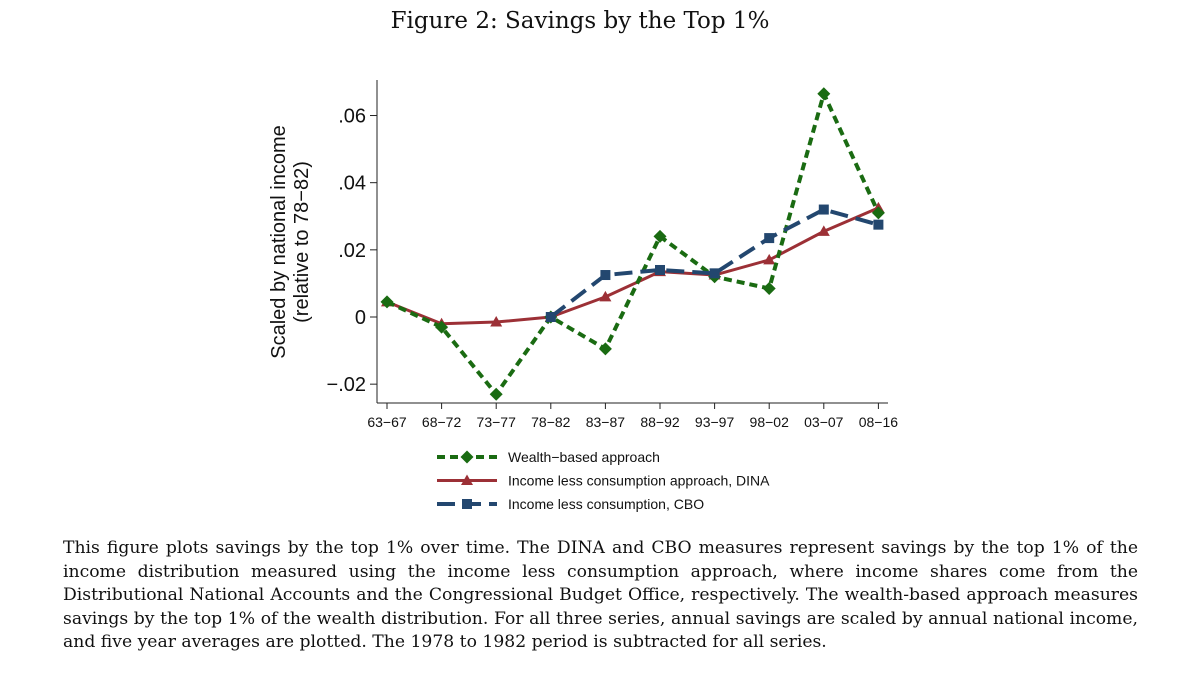 This screenshot has width=1200, height=694. What do you see at coordinates (279, 241) in the screenshot?
I see `y-axis-label-line: Scaled by national income` at bounding box center [279, 241].